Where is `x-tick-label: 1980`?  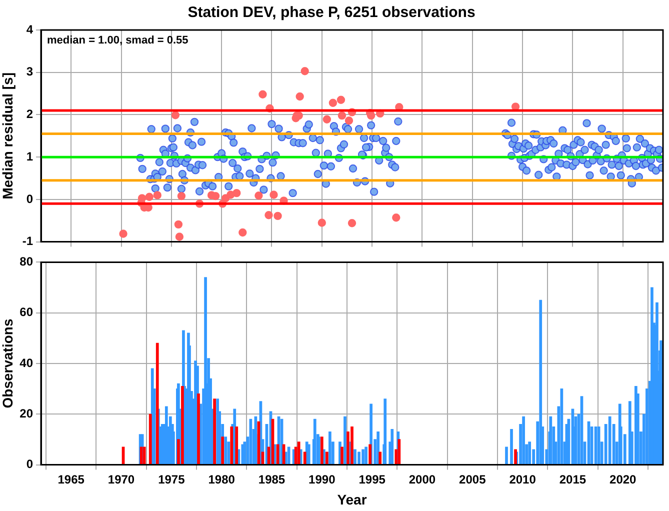
x-tick-label: 1980 is located at coordinates (222, 479).